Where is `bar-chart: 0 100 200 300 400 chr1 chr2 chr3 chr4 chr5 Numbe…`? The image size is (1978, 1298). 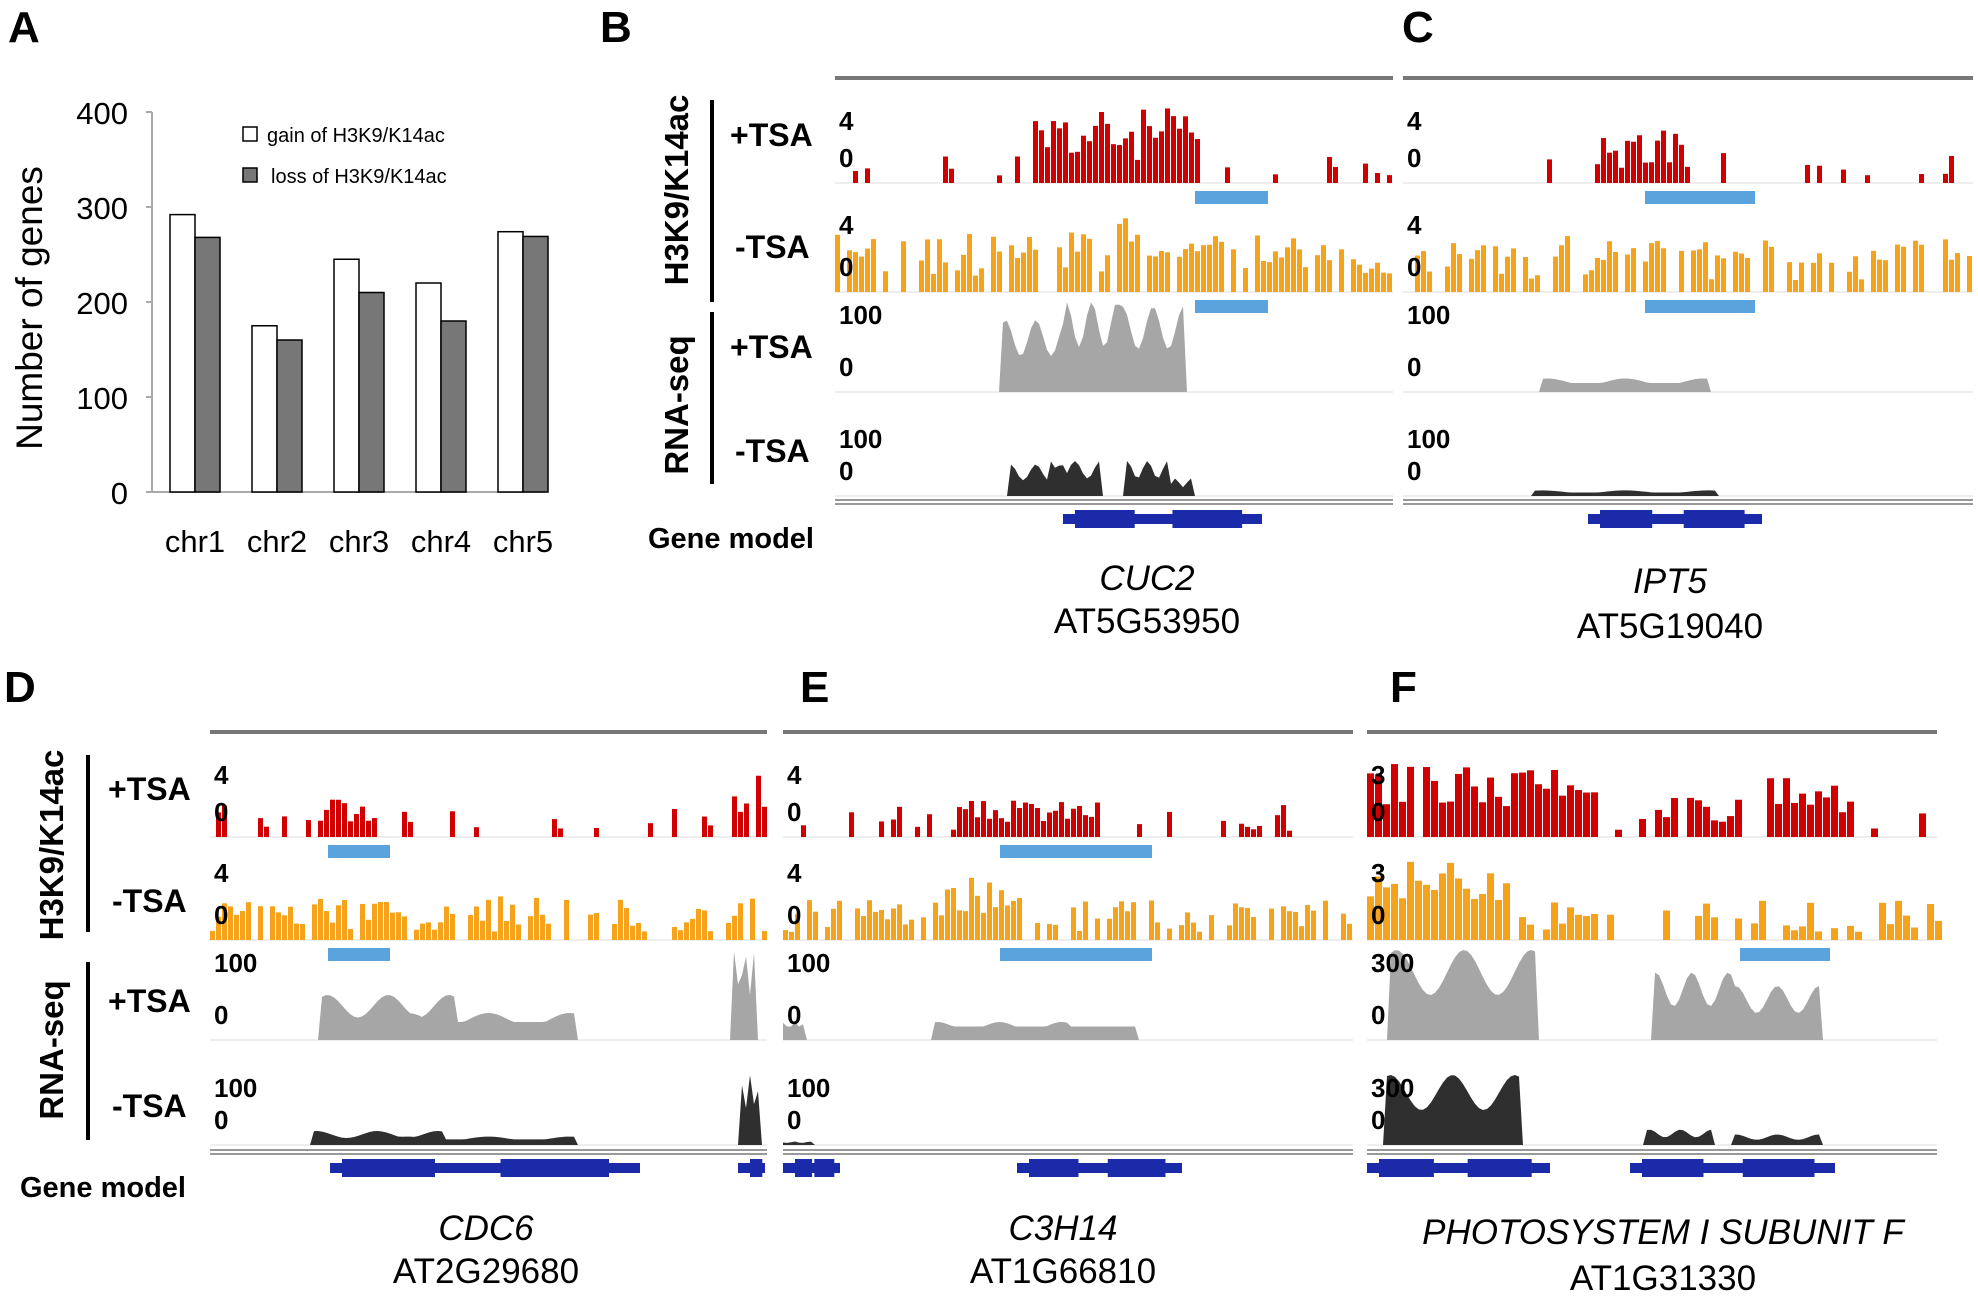 bar-chart: 0 100 200 300 400 chr1 chr2 chr3 chr4 chr5 Numbe… is located at coordinates (281, 327).